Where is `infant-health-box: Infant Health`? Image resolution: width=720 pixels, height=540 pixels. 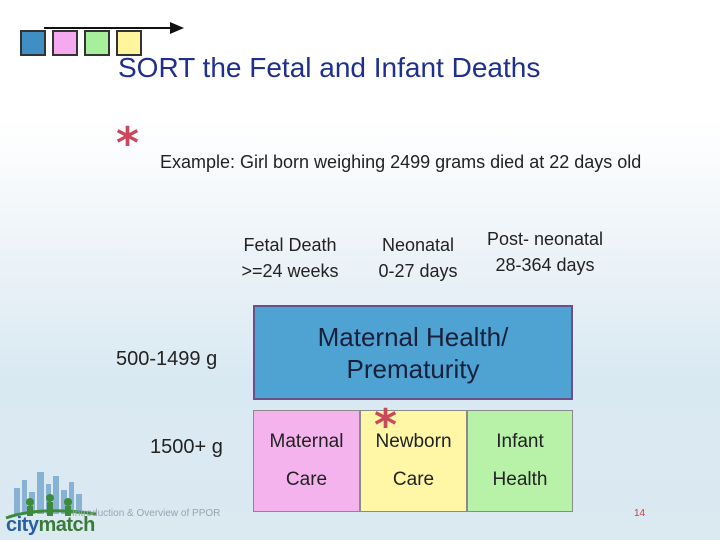 infant-health-box: Infant Health is located at coordinates (520, 461).